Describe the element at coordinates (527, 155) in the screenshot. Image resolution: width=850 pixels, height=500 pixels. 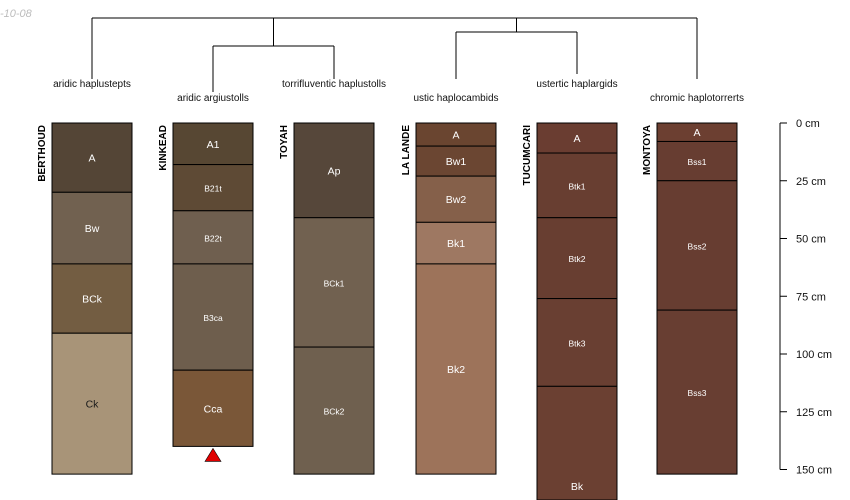
I see `profile-name: TUCUMCARI` at that location.